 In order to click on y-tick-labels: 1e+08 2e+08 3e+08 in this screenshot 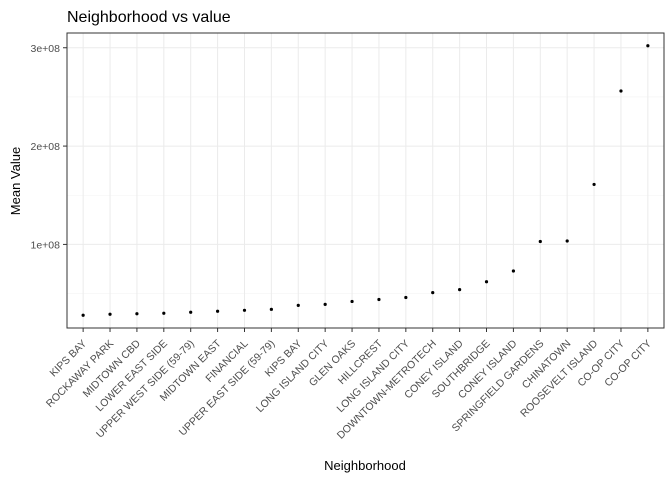, I will do `click(46, 147)`.